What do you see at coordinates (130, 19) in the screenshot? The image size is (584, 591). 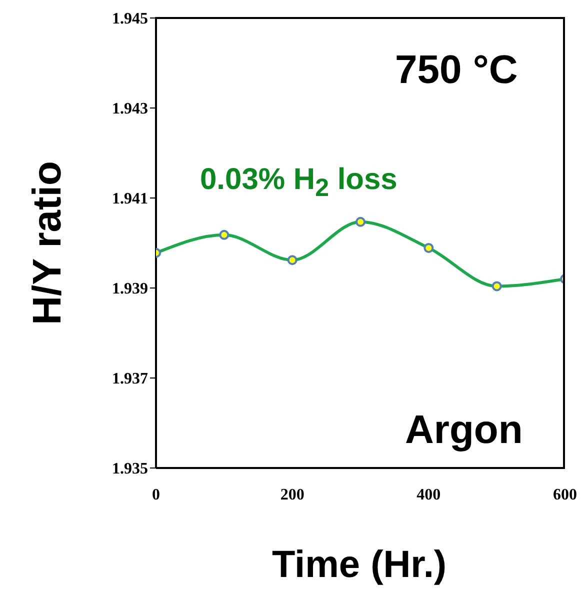 I see `y-tick-label: 1.945` at bounding box center [130, 19].